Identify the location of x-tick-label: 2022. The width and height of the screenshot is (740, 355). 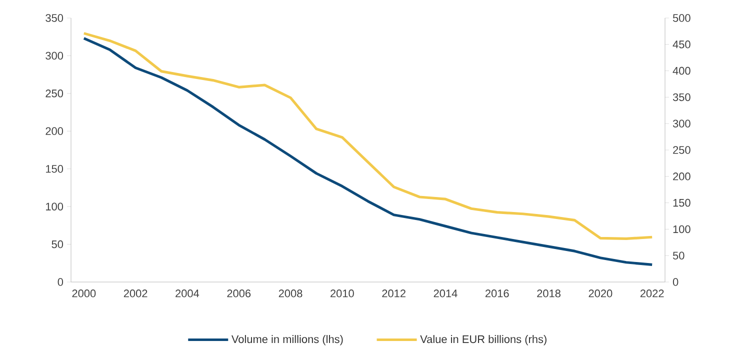
(652, 294).